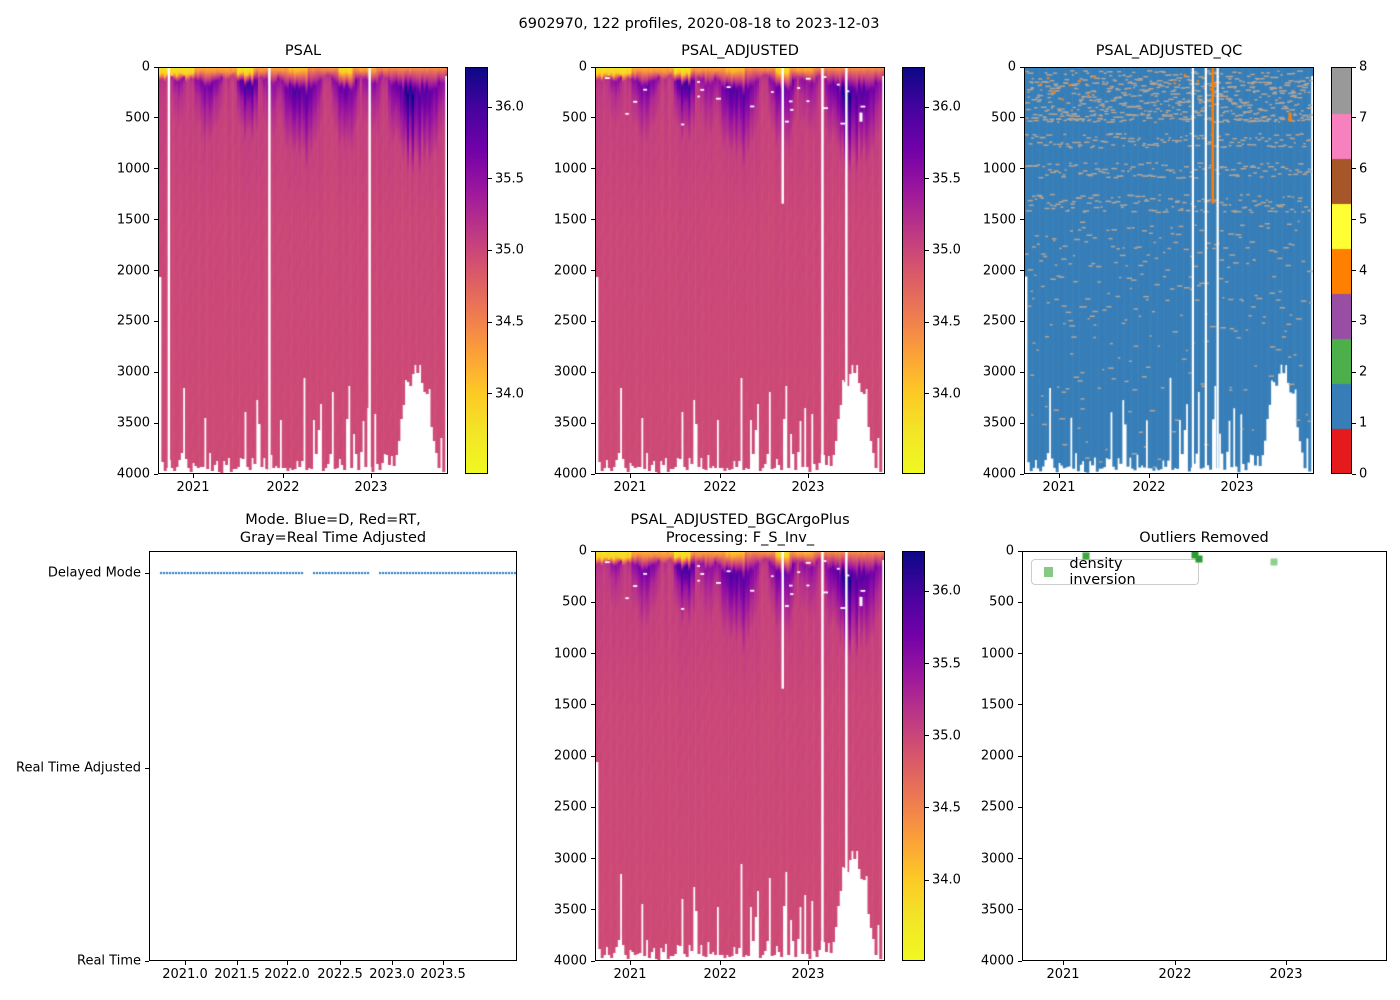 The height and width of the screenshot is (1000, 1400). What do you see at coordinates (1363, 372) in the screenshot?
I see `colorbar-tick-label: 2` at bounding box center [1363, 372].